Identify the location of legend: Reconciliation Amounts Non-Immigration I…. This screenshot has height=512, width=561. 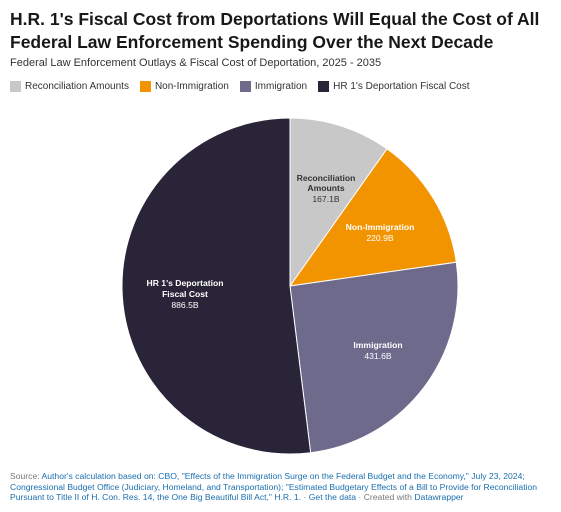
(240, 86).